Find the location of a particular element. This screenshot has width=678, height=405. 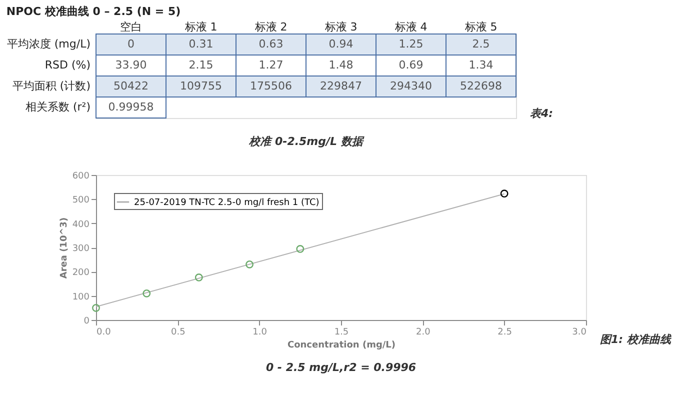

data-label: 0.63 is located at coordinates (271, 44).